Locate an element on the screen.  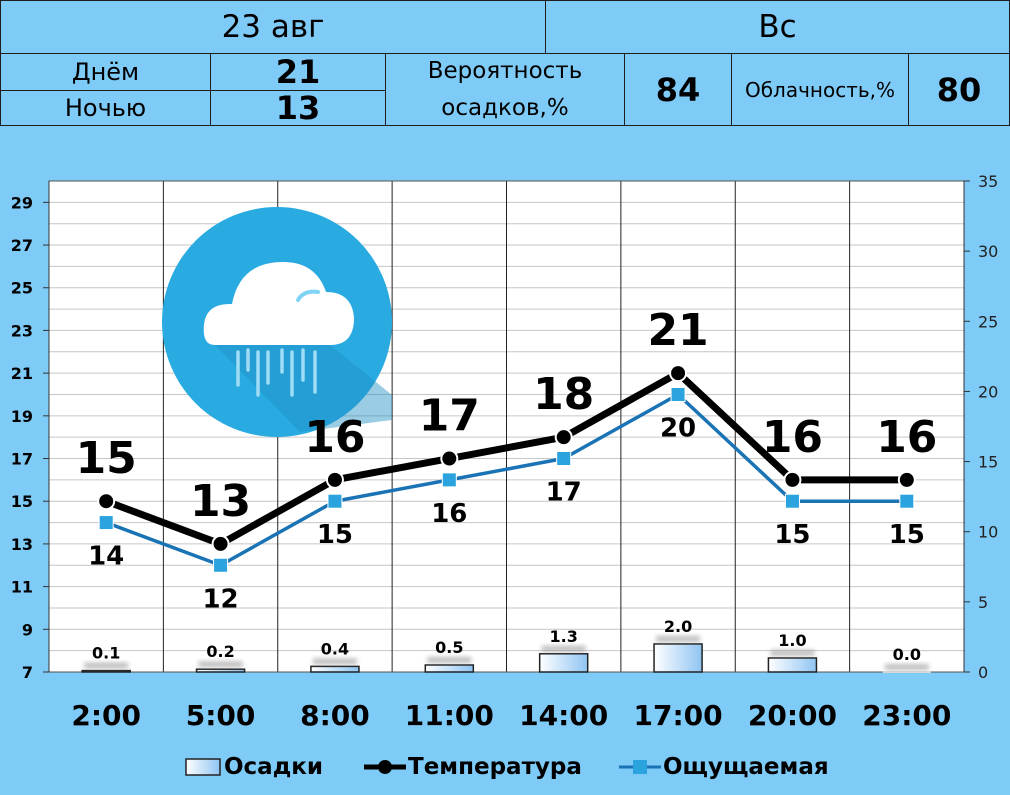
precip-prob-label-2: осадков,% is located at coordinates (505, 107).